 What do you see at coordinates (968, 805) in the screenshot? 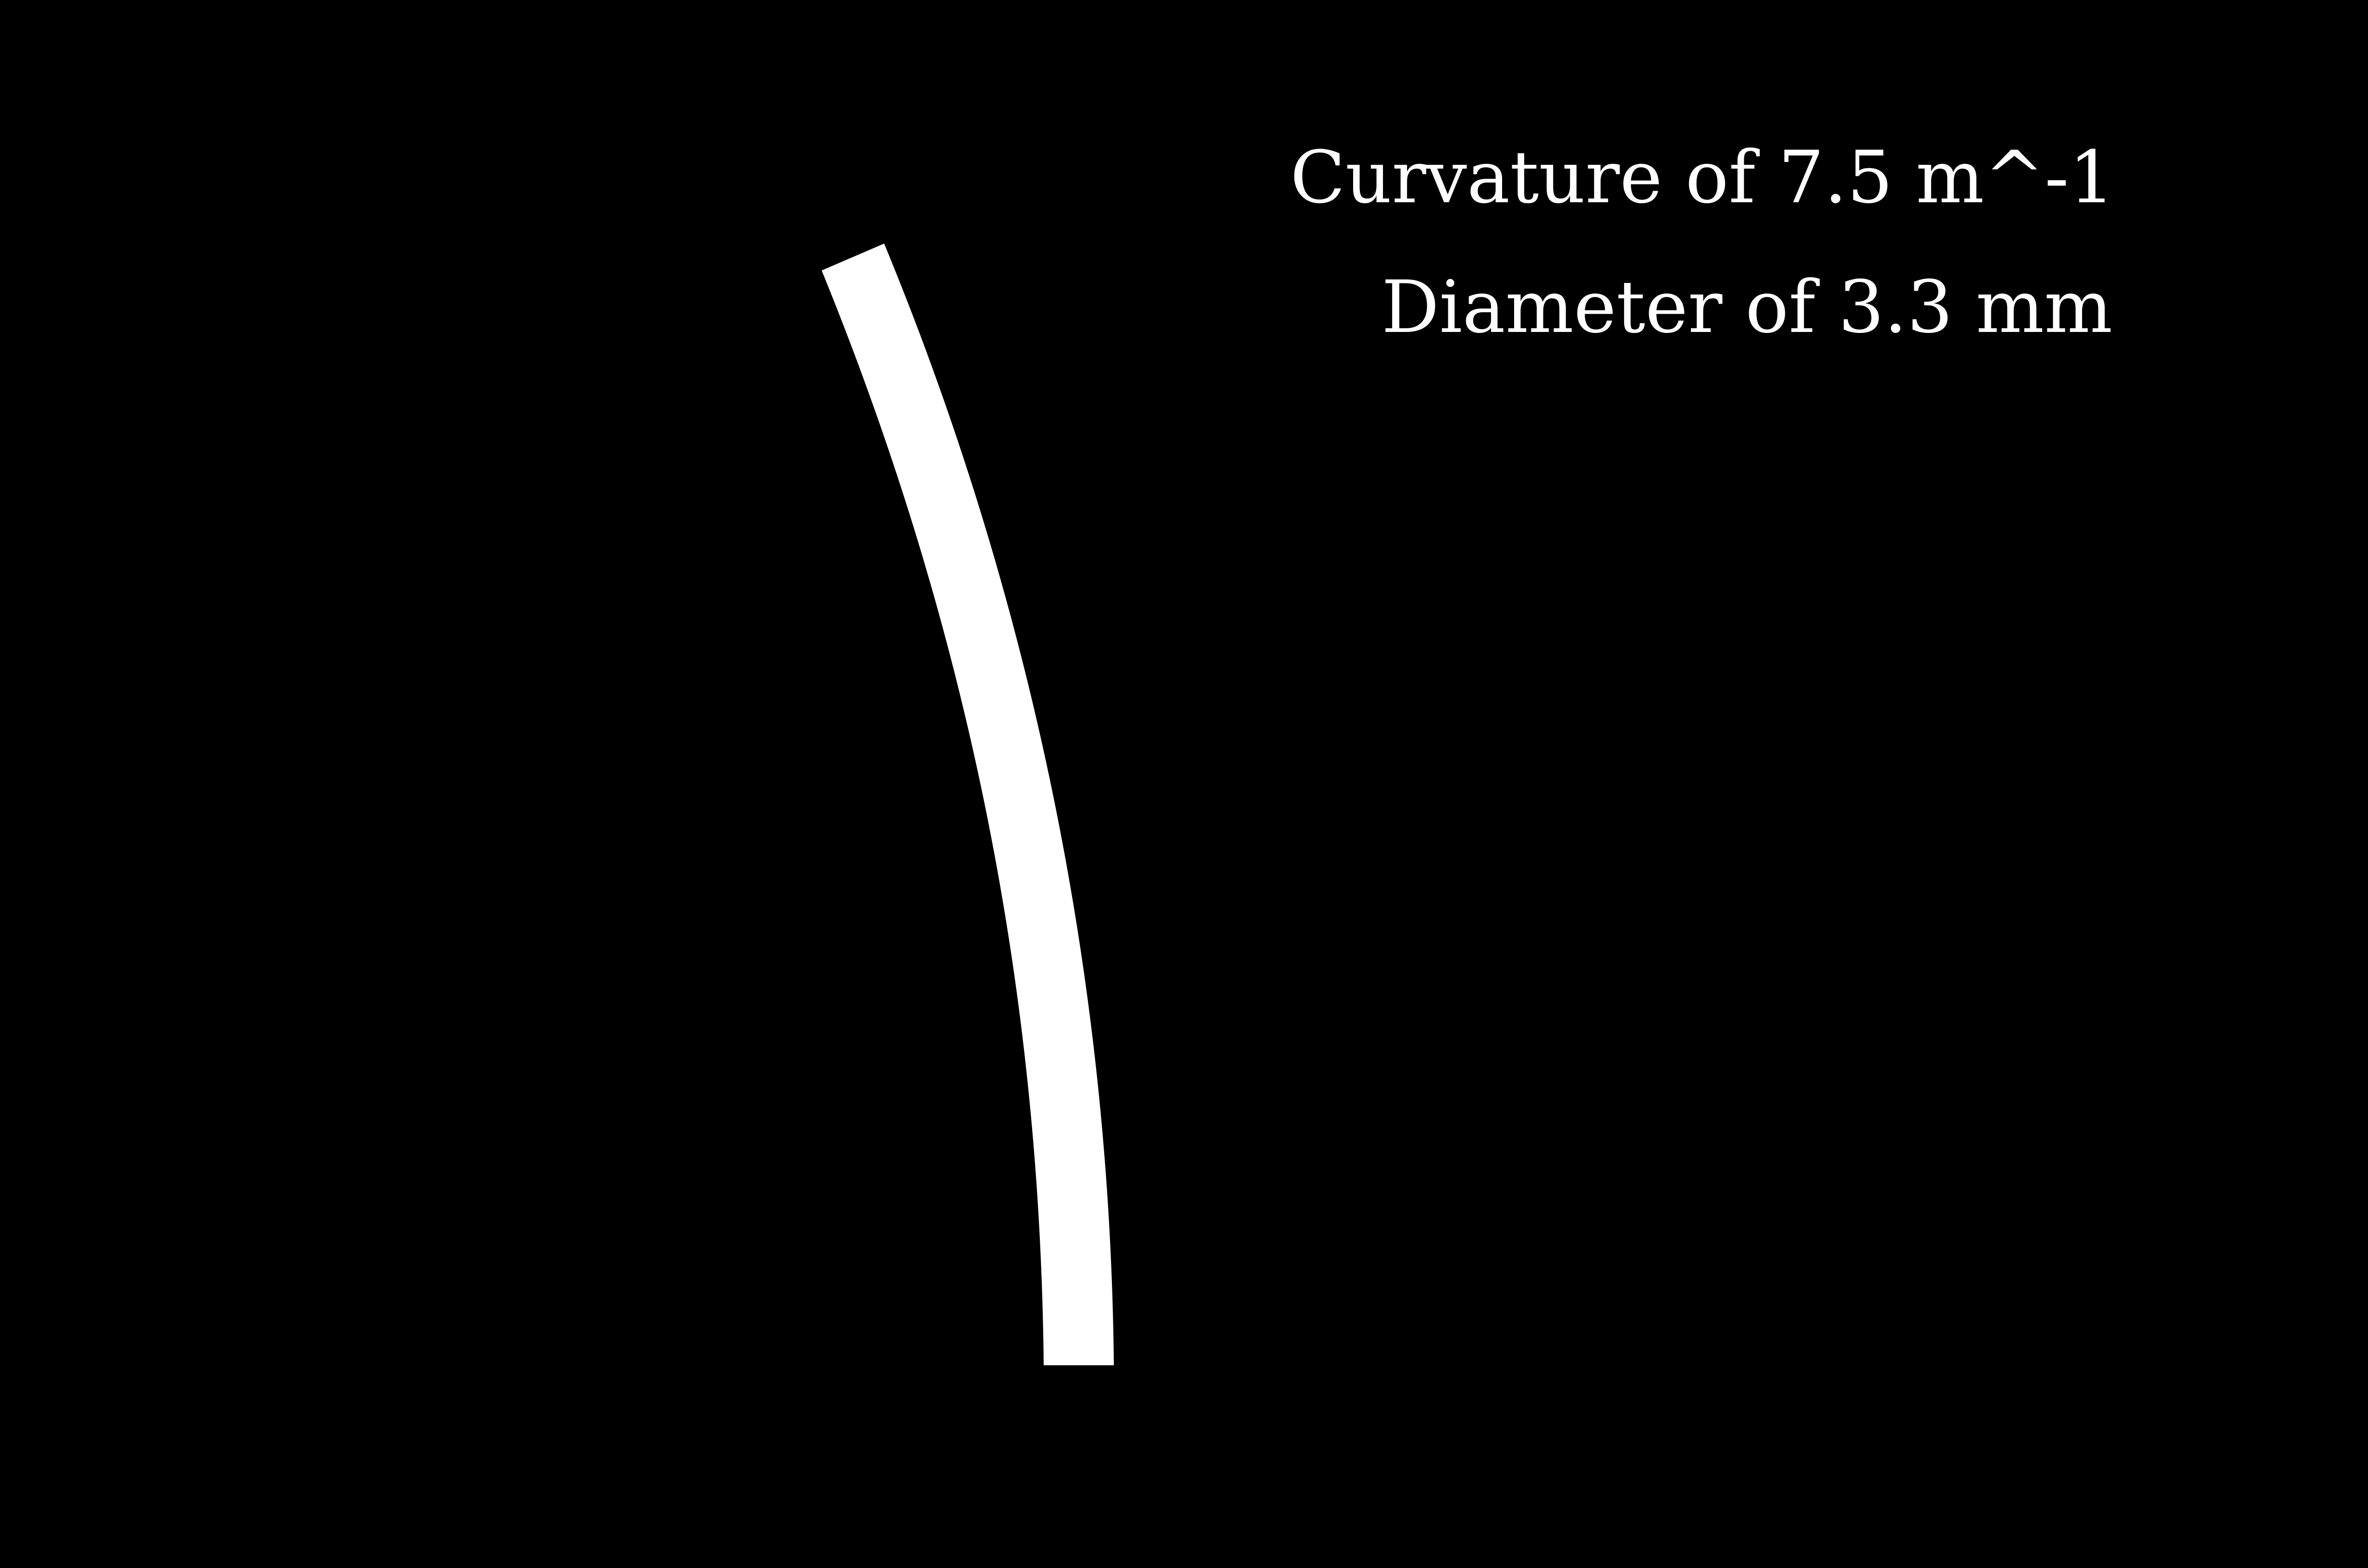
I see `rod-band` at bounding box center [968, 805].